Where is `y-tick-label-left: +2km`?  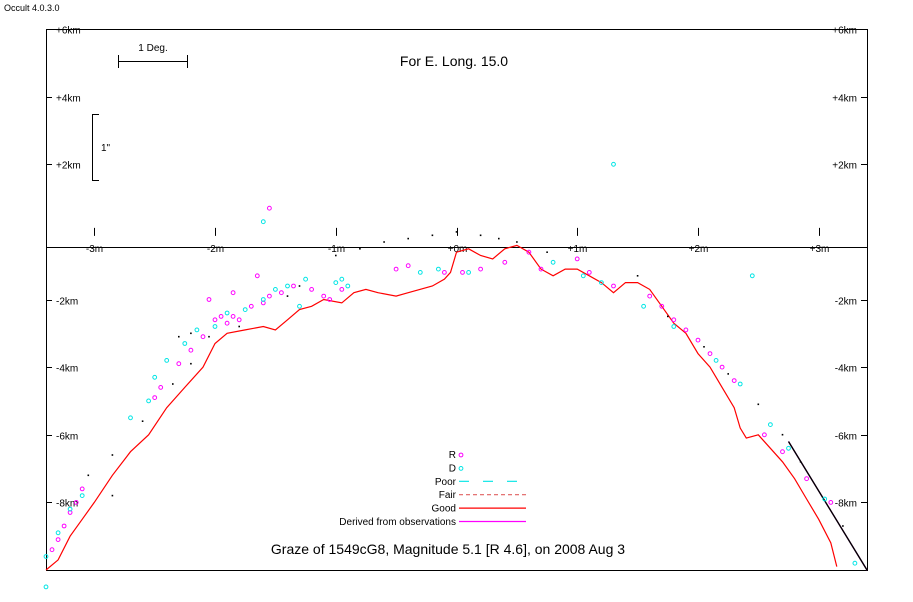
y-tick-label-left: +2km is located at coordinates (68, 166).